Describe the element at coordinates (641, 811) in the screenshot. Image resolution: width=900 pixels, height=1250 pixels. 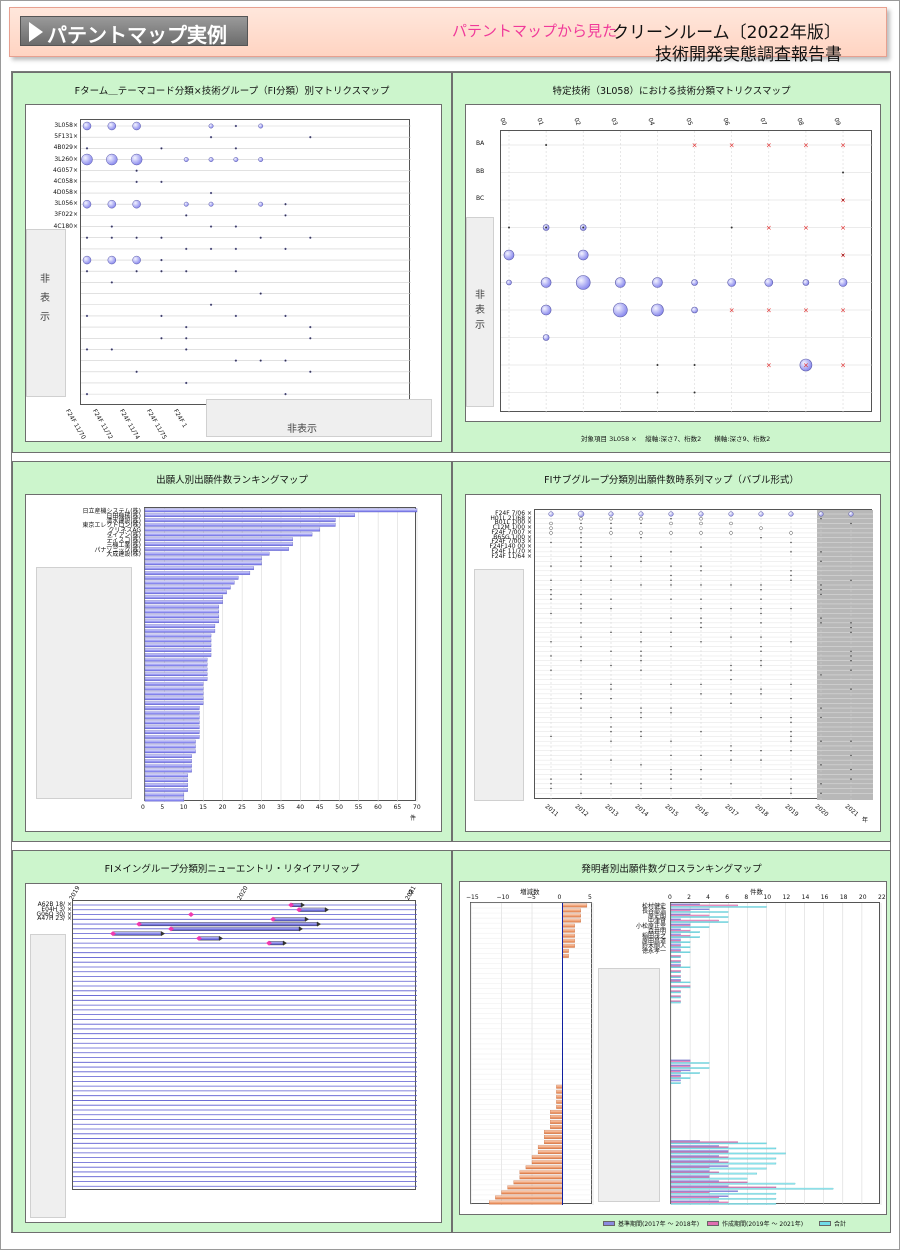
I see `x-tick: 2014` at that location.